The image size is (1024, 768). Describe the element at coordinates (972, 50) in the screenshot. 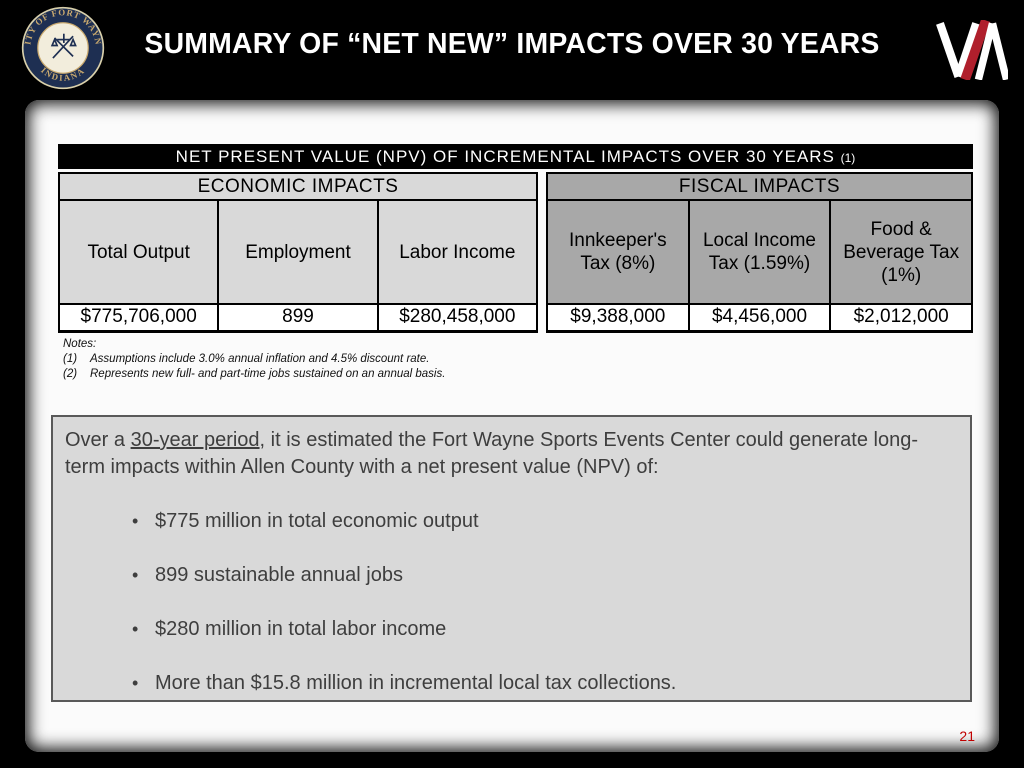

I see `victus-advisors-logo-icon` at that location.